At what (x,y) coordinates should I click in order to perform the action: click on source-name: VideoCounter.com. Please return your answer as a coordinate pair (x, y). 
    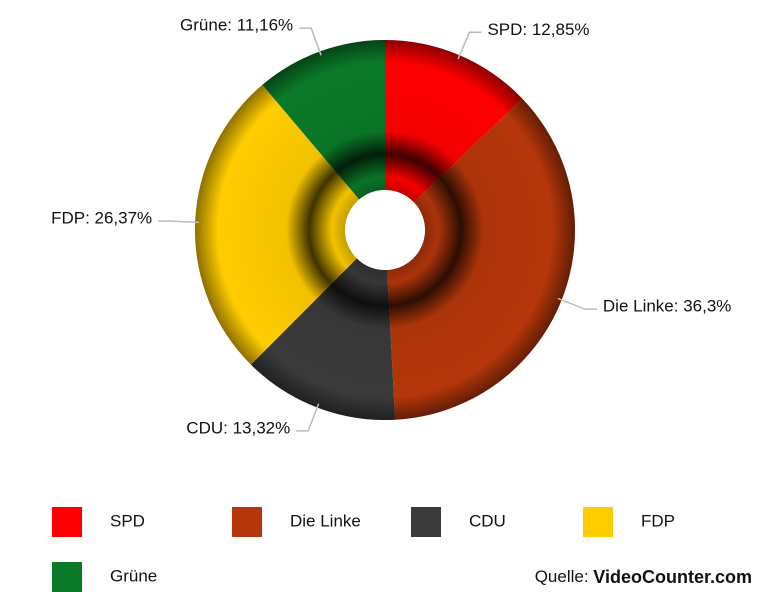
    Looking at the image, I should click on (672, 577).